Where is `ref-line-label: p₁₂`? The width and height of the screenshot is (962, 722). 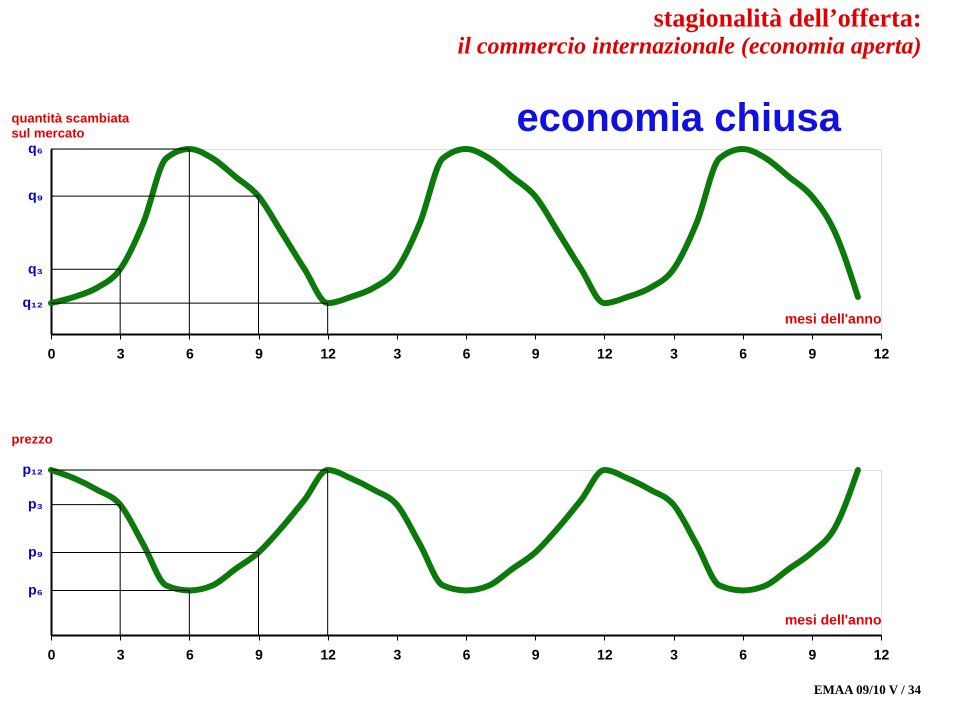 ref-line-label: p₁₂ is located at coordinates (32, 469).